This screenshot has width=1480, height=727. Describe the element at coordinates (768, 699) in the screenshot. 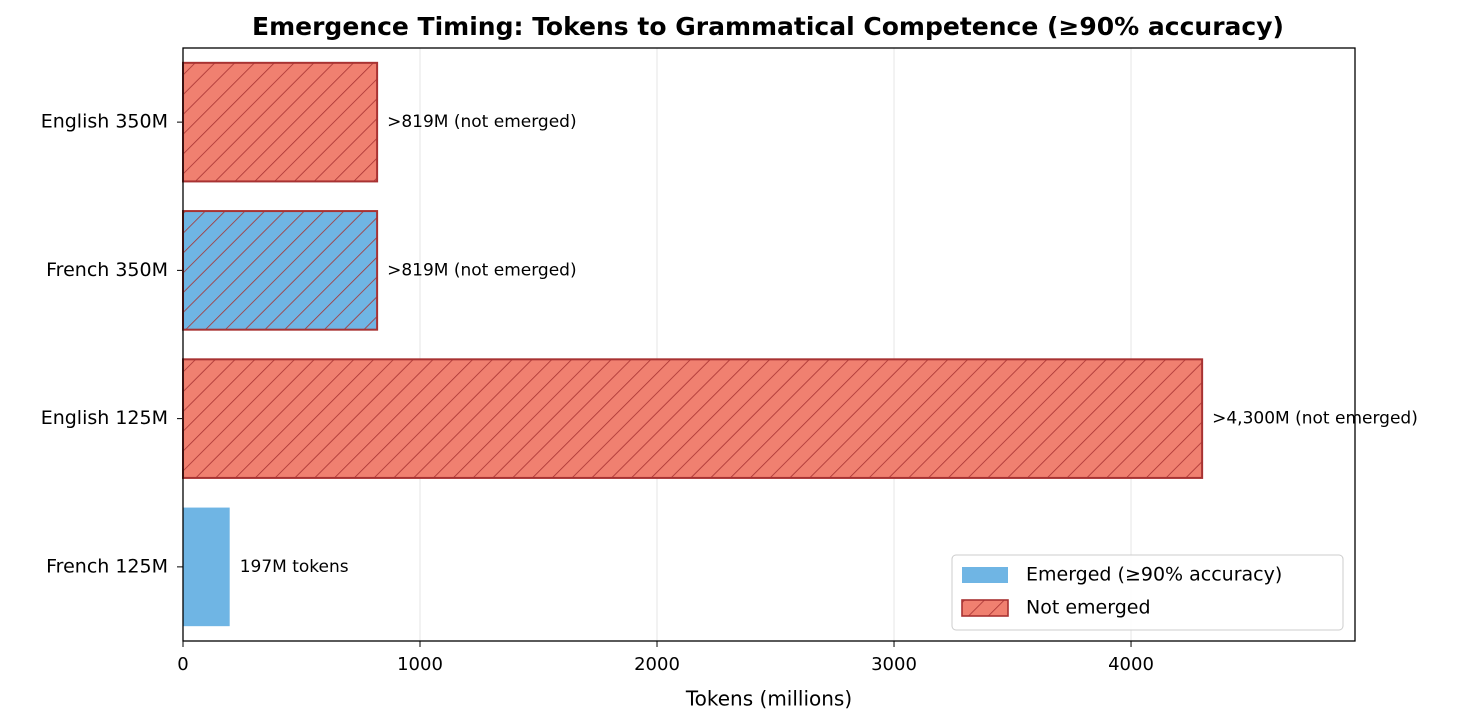

I see `x-axis-label: Tokens (millions)` at that location.